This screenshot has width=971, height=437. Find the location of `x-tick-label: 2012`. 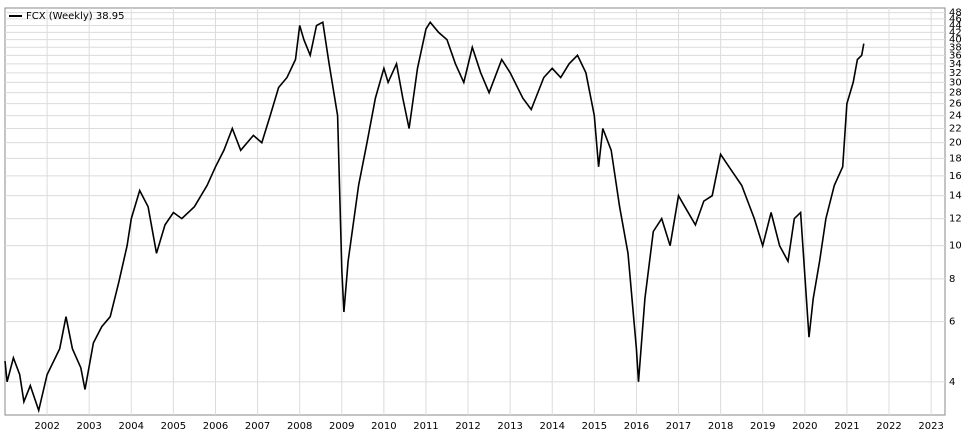

x-tick-label: 2012 is located at coordinates (467, 426).